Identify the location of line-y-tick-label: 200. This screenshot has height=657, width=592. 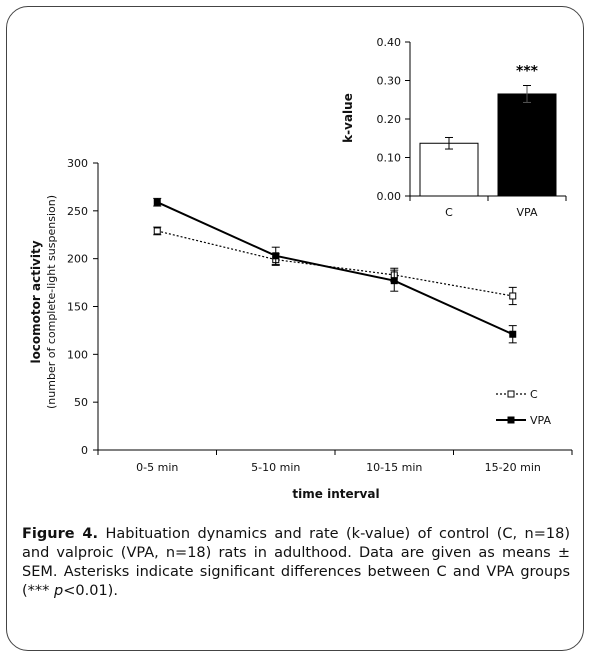
(77, 259).